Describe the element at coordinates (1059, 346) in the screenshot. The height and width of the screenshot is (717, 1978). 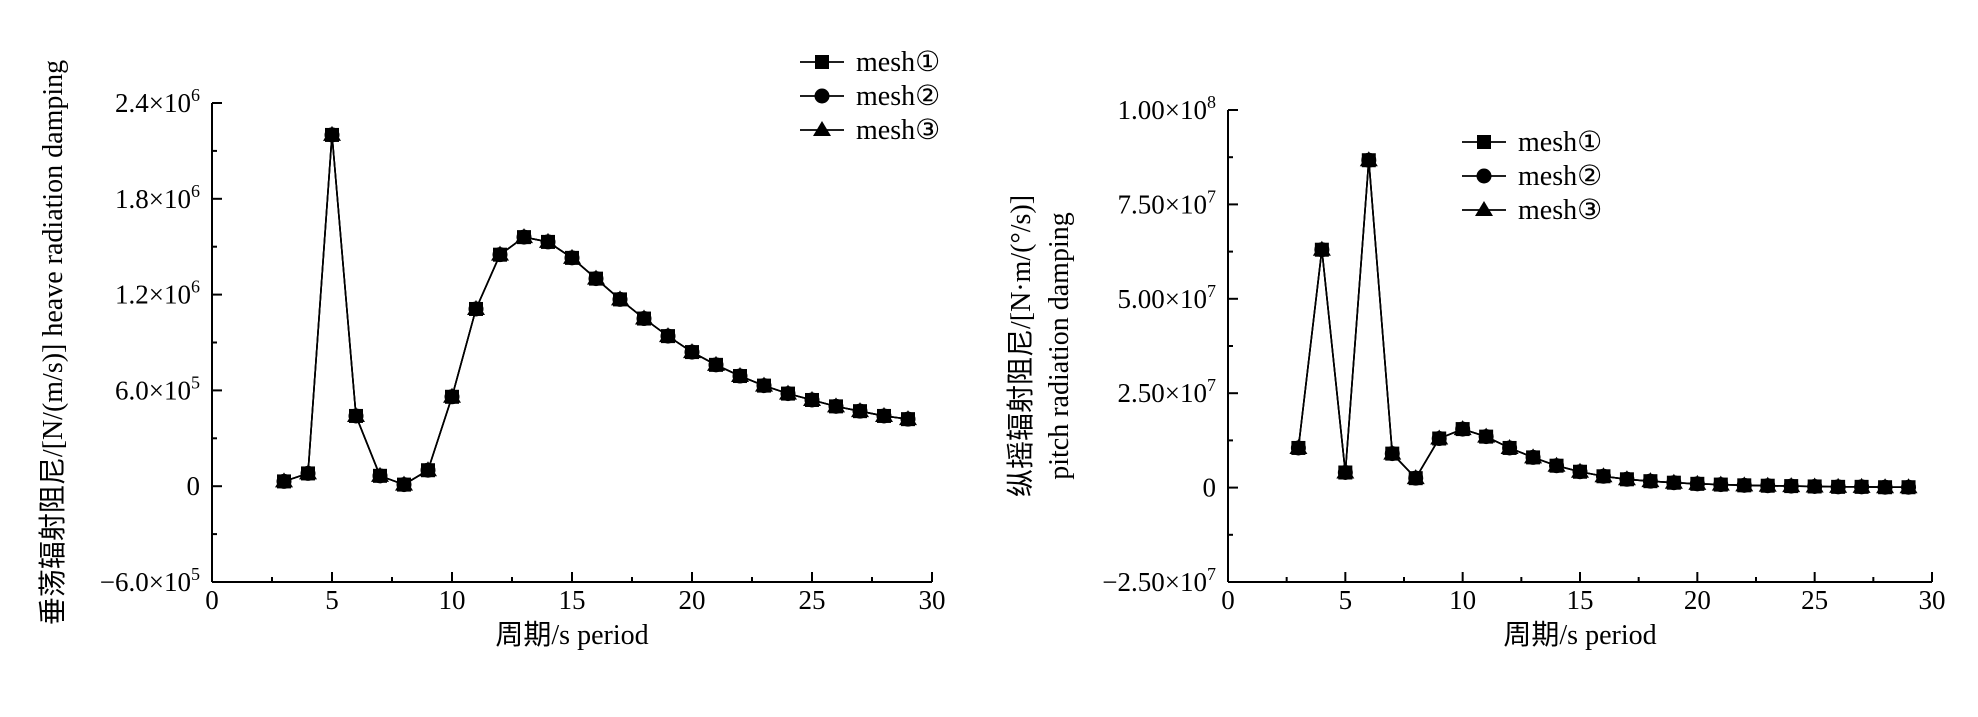
I see `y-axis-label: pitch radiation damping` at that location.